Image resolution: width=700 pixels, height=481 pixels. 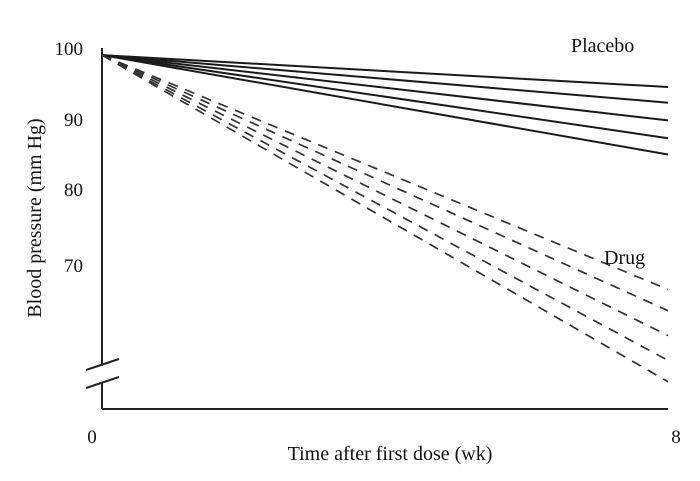 I want to click on series-label-drug: Drug, so click(x=624, y=258).